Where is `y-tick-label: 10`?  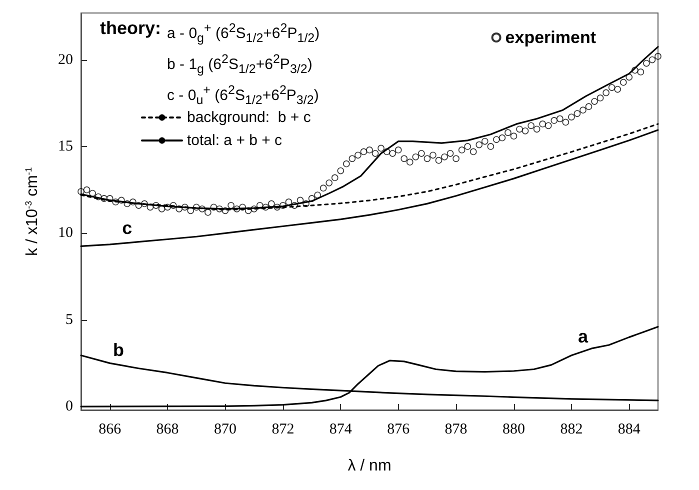
y-tick-label: 10 is located at coordinates (65, 233).